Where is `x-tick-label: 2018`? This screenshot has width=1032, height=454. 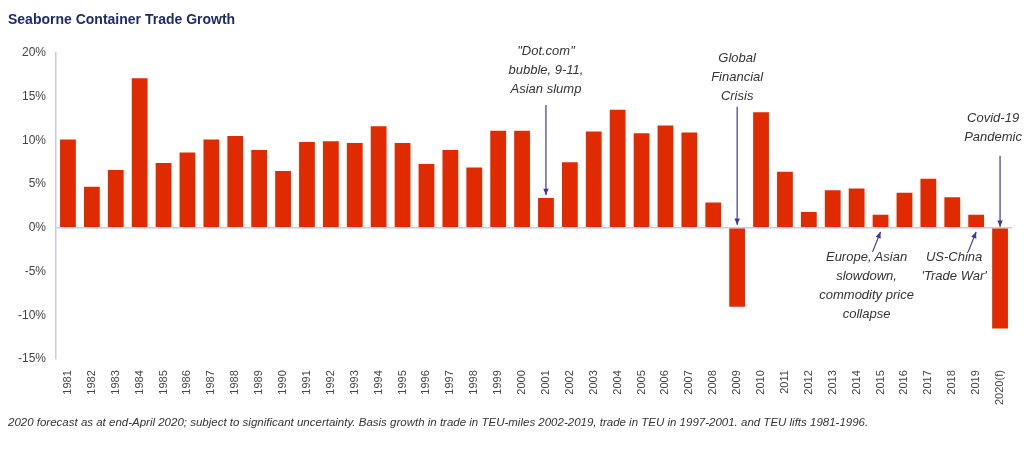
x-tick-label: 2018 is located at coordinates (951, 382).